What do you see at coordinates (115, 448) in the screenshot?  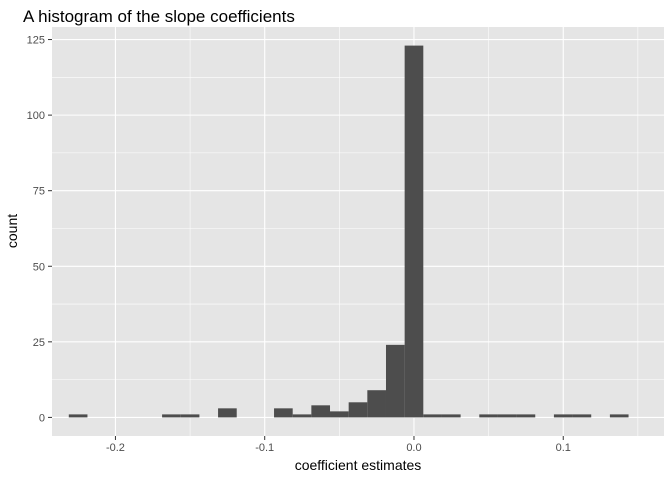 I see `x-tick-label: -0.2` at bounding box center [115, 448].